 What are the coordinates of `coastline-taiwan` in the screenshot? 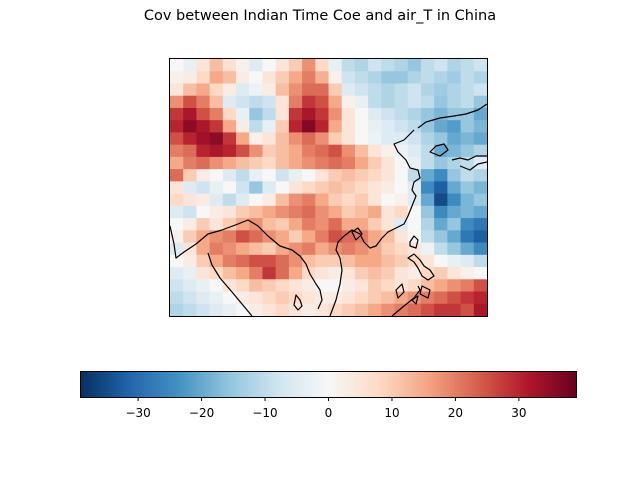 It's located at (414, 242).